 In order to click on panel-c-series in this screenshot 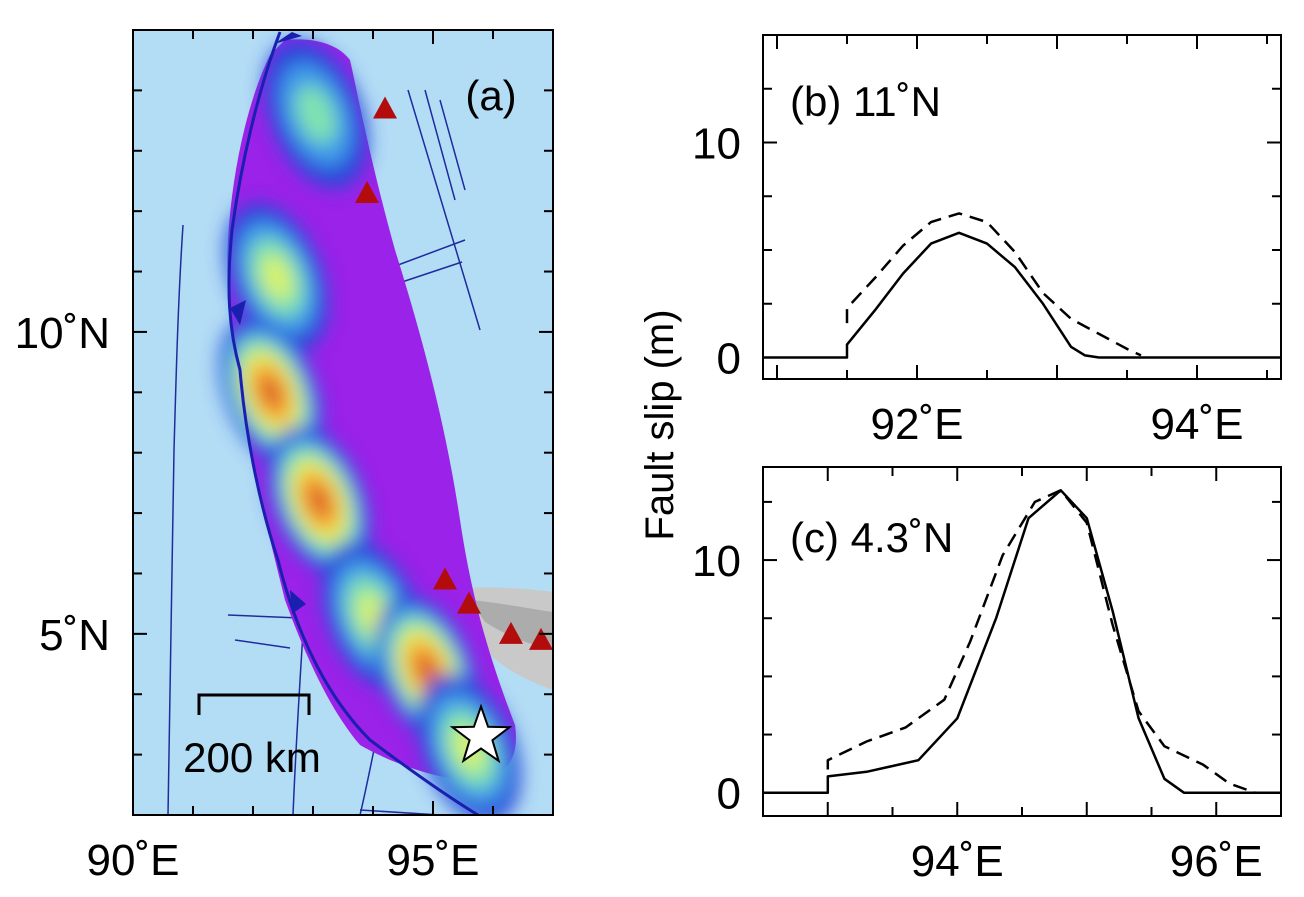, I will do `click(1022, 641)`.